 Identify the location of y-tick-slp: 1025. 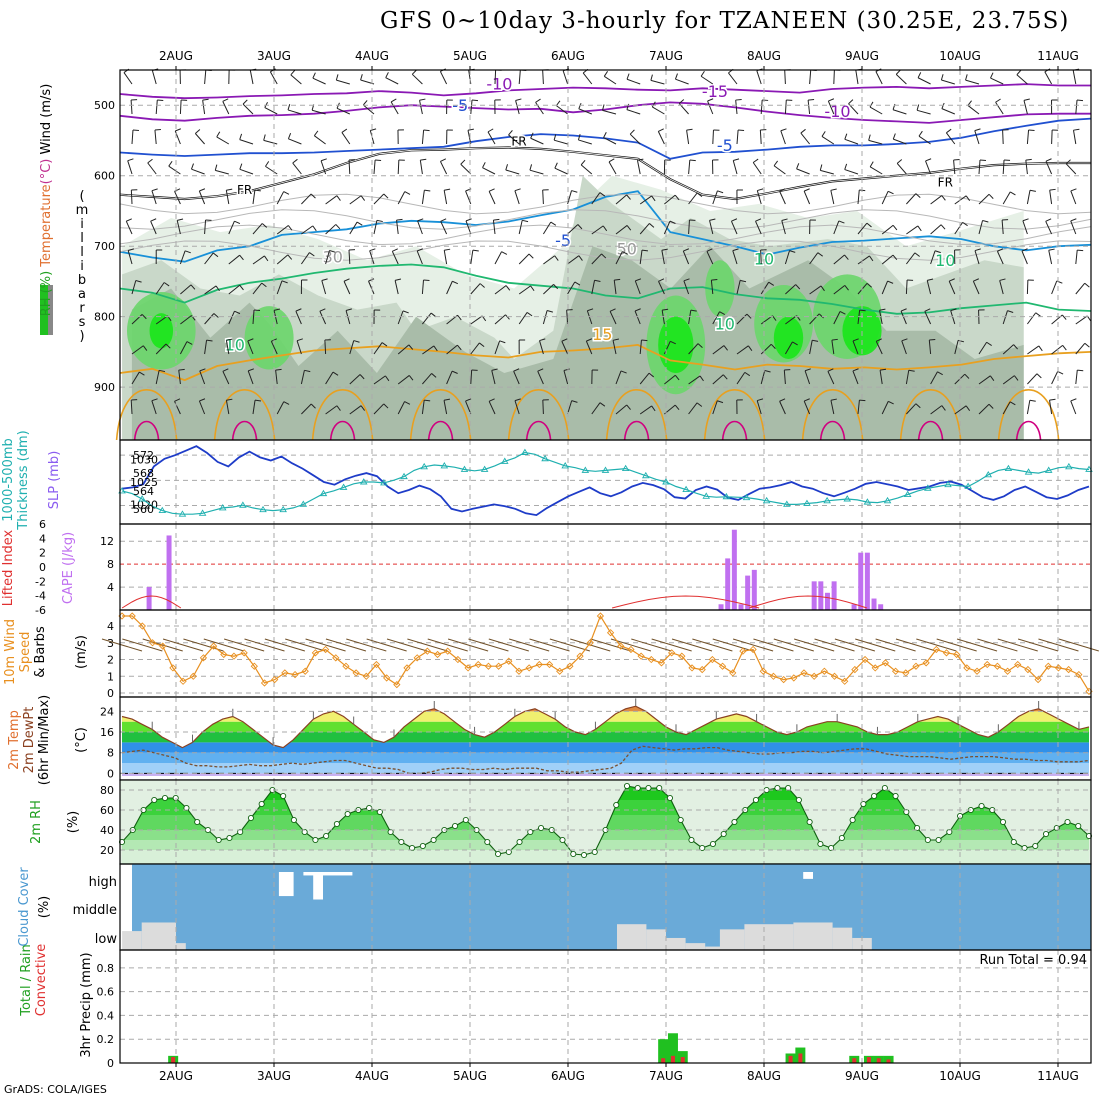
(144, 482).